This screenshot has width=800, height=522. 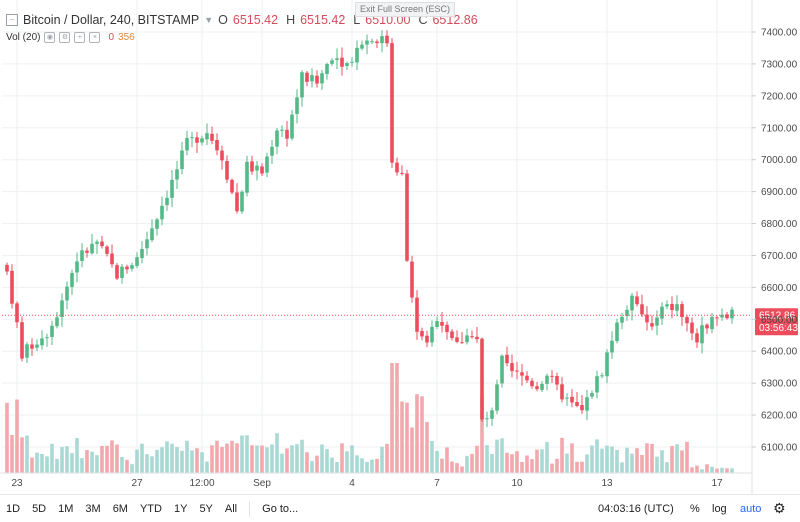 I want to click on volume-label: Vol (20), so click(x=23, y=37).